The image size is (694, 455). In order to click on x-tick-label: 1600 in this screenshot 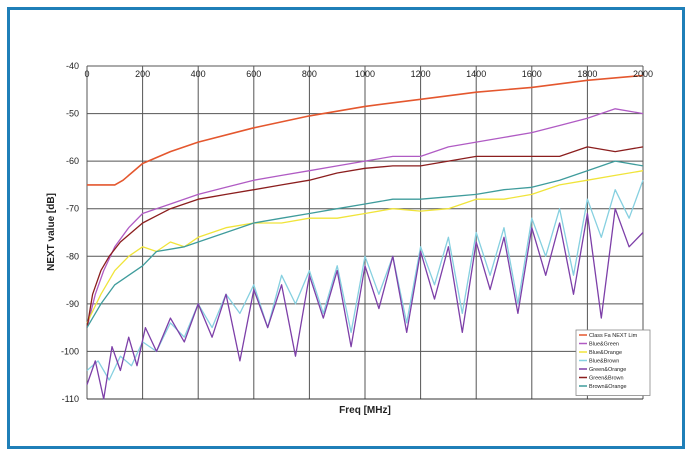, I will do `click(532, 74)`.